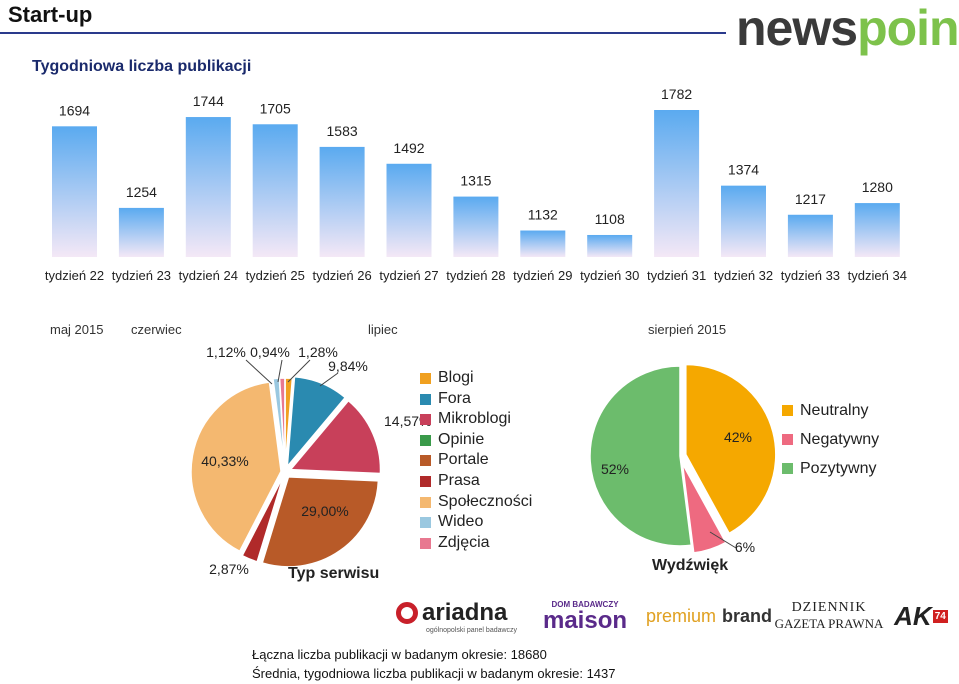  I want to click on bar-value-label: 1583, so click(342, 131).